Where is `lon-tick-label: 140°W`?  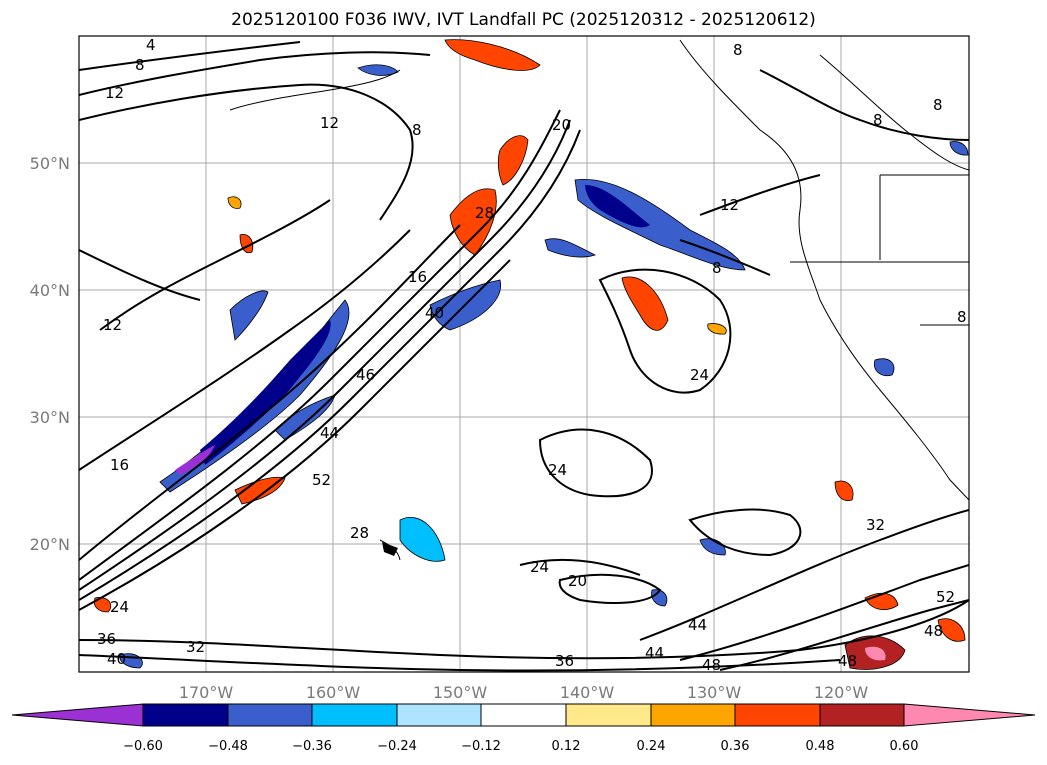 lon-tick-label: 140°W is located at coordinates (587, 692).